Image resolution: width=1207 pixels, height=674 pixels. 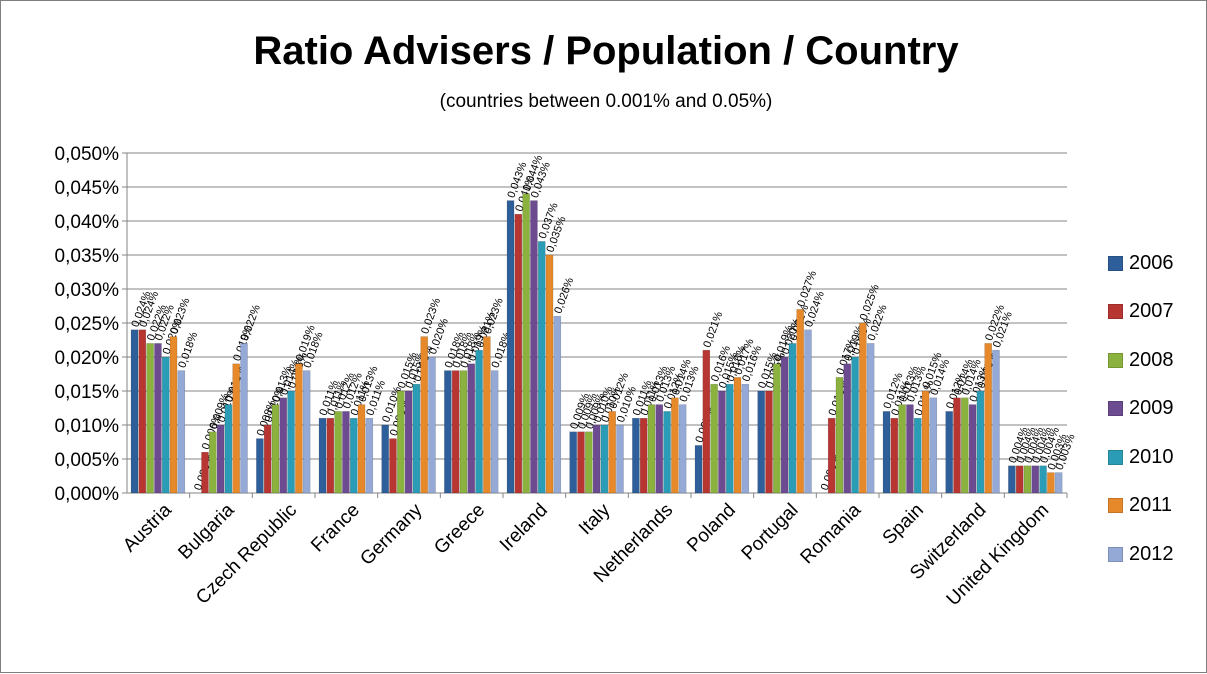 I want to click on legend-item: 2008, so click(x=1141, y=360).